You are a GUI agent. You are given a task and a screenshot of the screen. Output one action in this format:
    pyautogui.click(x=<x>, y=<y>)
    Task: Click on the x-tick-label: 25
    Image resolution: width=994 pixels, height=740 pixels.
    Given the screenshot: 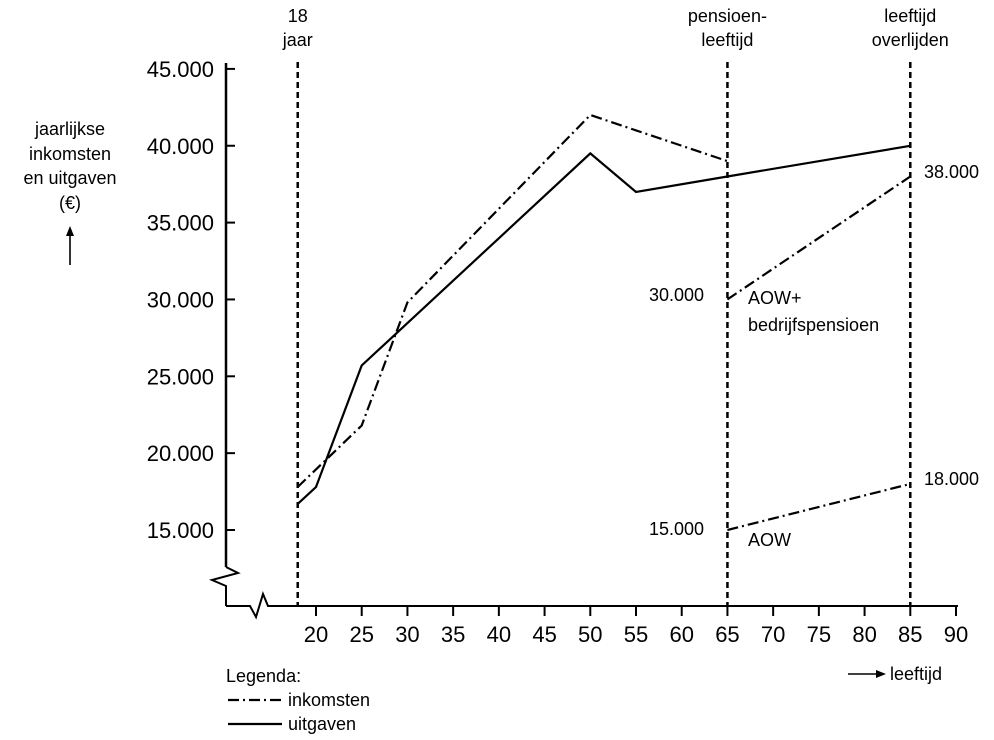 What is the action you would take?
    pyautogui.click(x=361, y=634)
    